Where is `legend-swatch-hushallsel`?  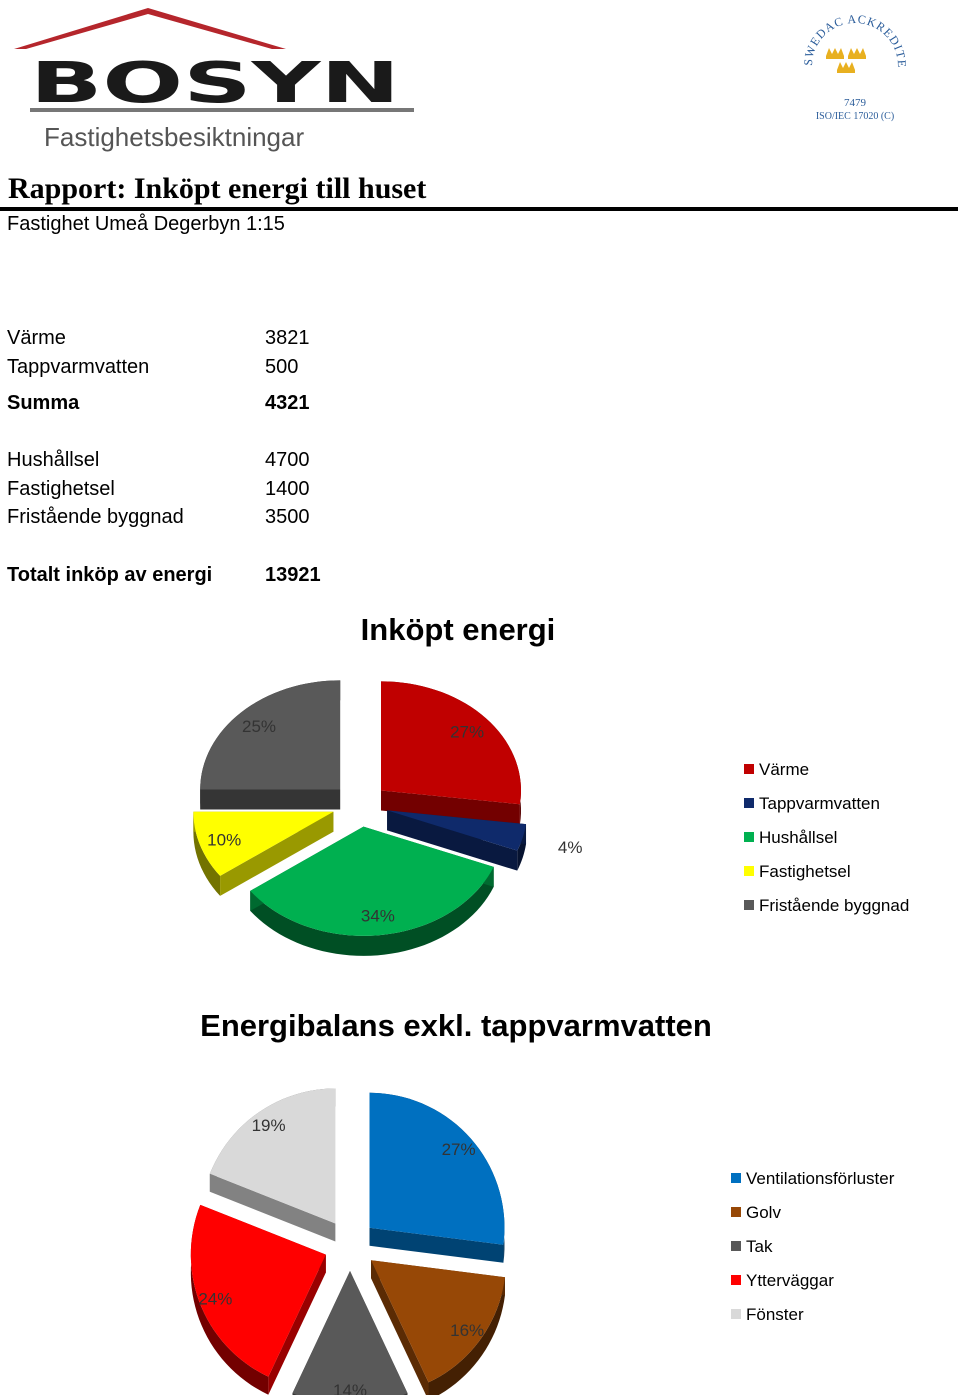
legend-swatch-hushallsel is located at coordinates (749, 837).